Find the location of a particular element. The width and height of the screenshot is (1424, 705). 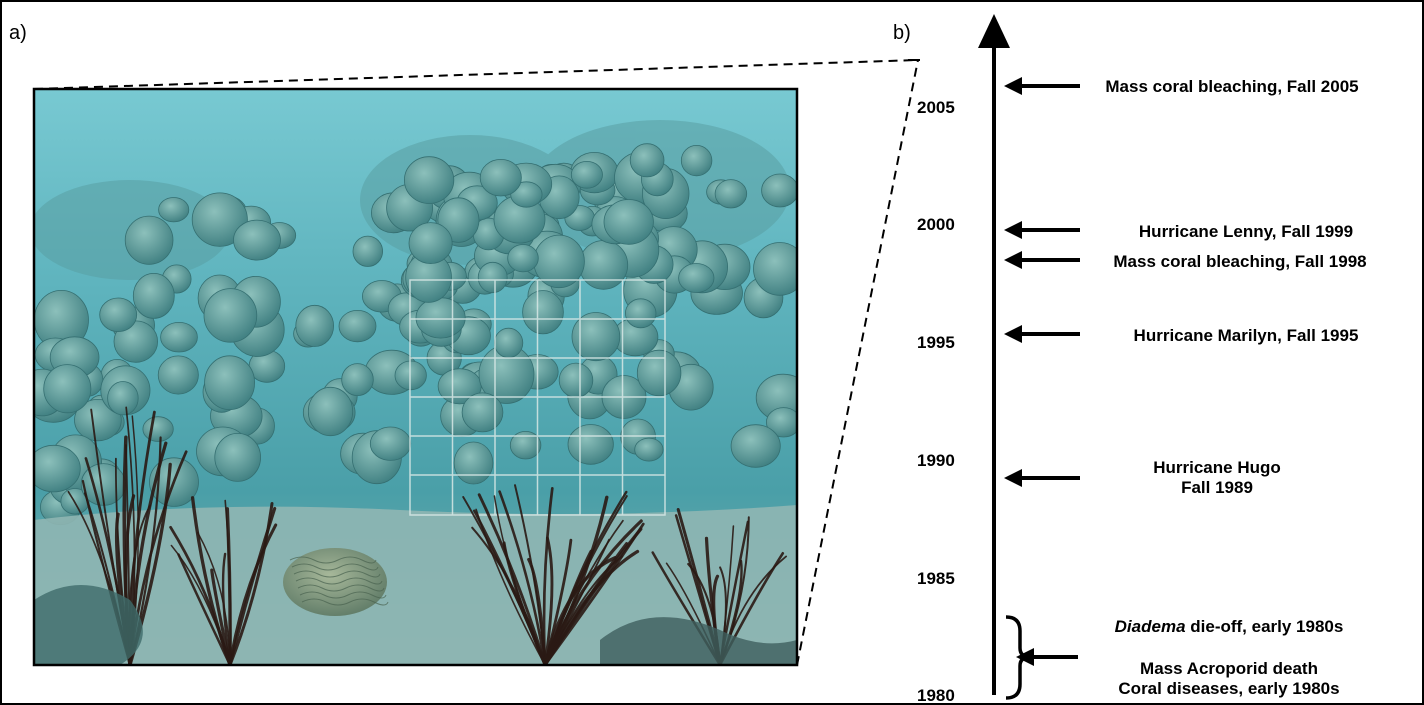

early-1980s-brace is located at coordinates (1018, 657).